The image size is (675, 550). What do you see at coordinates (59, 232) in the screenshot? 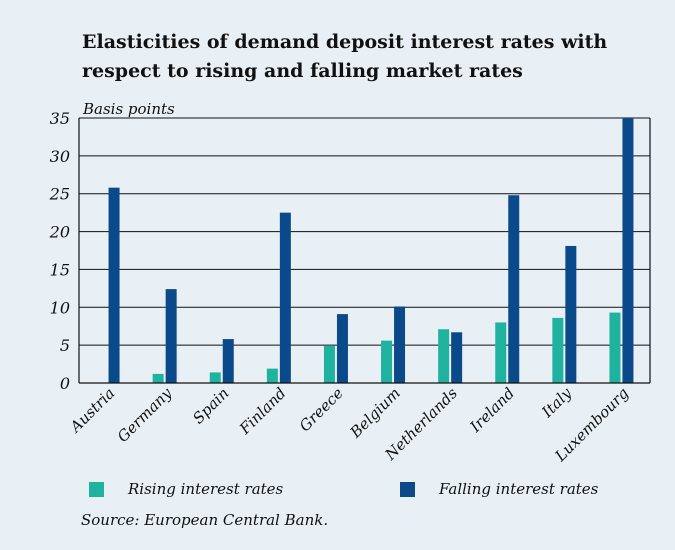
I see `y-tick-label: 20` at bounding box center [59, 232].